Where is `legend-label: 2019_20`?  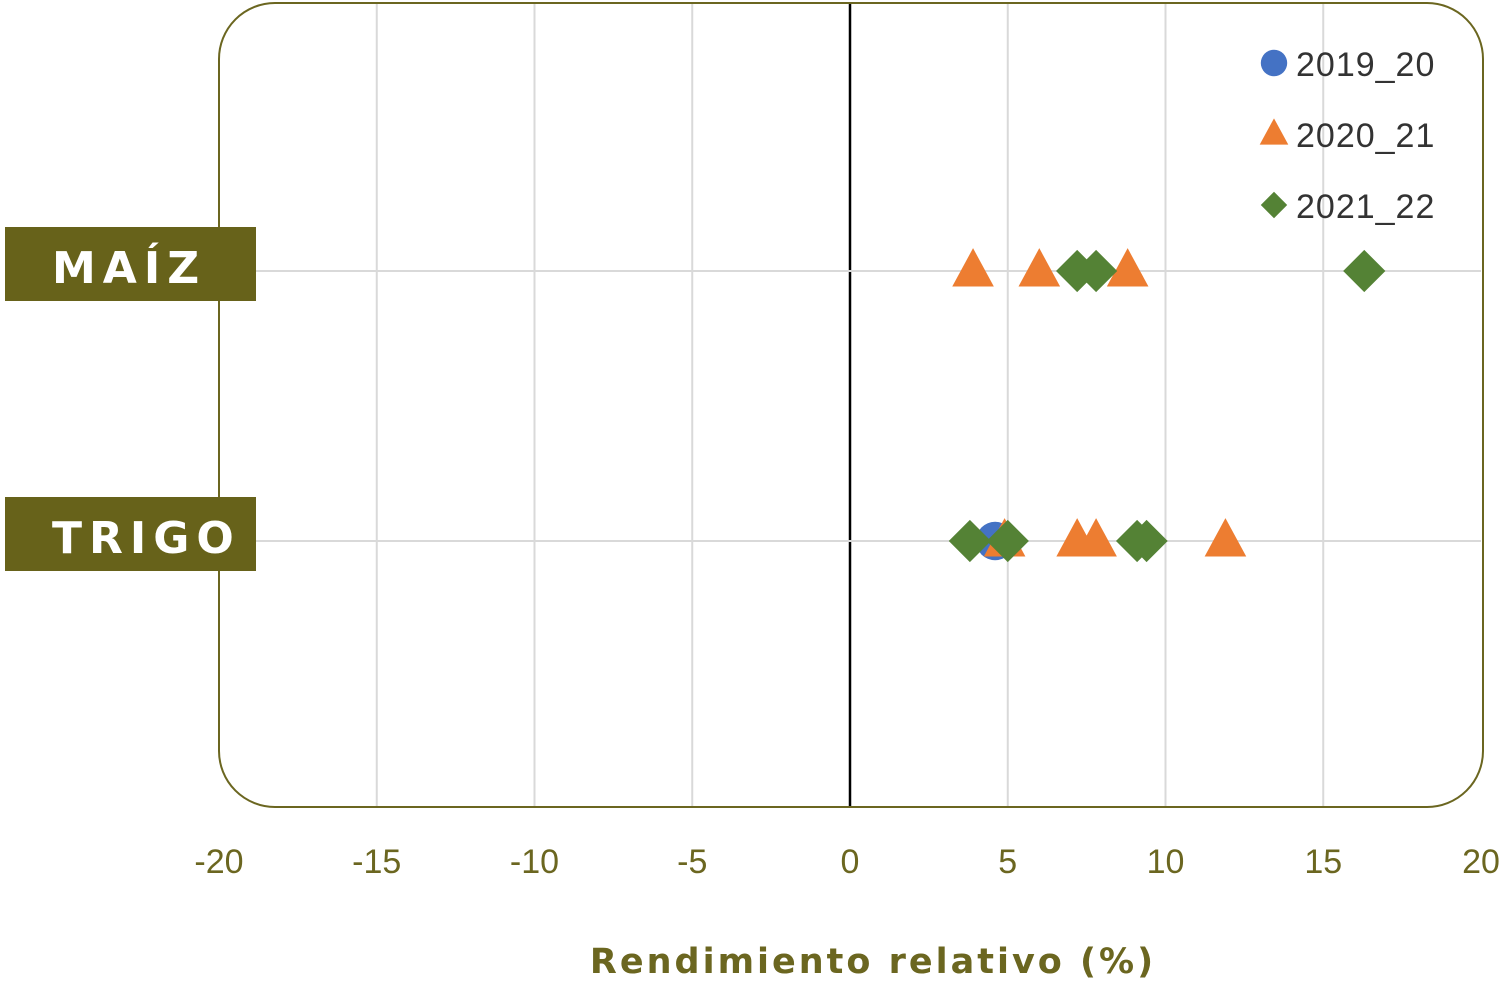 legend-label: 2019_20 is located at coordinates (1365, 65).